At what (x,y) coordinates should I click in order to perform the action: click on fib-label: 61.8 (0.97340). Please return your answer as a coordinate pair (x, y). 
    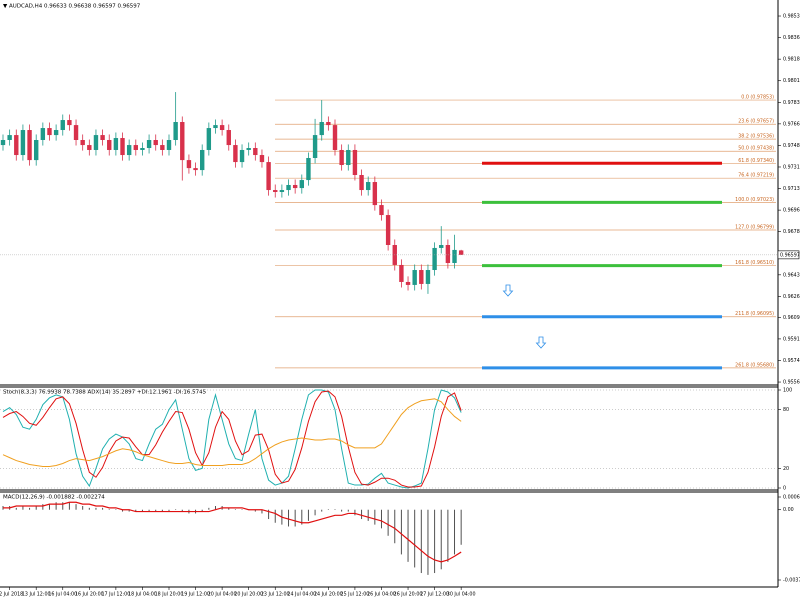
    Looking at the image, I should click on (756, 161).